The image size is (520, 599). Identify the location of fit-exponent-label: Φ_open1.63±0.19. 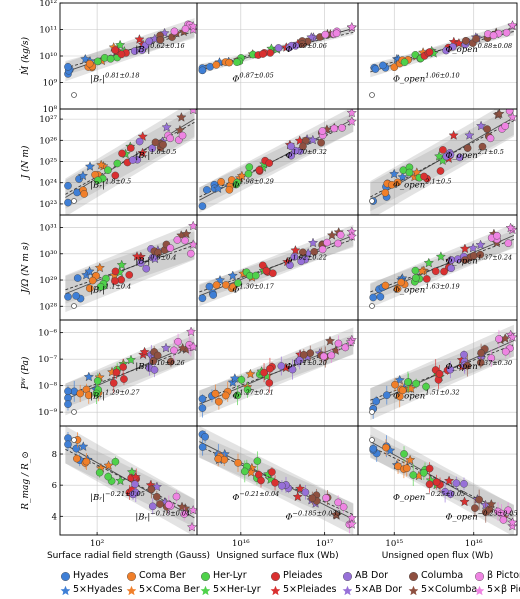
(426, 289).